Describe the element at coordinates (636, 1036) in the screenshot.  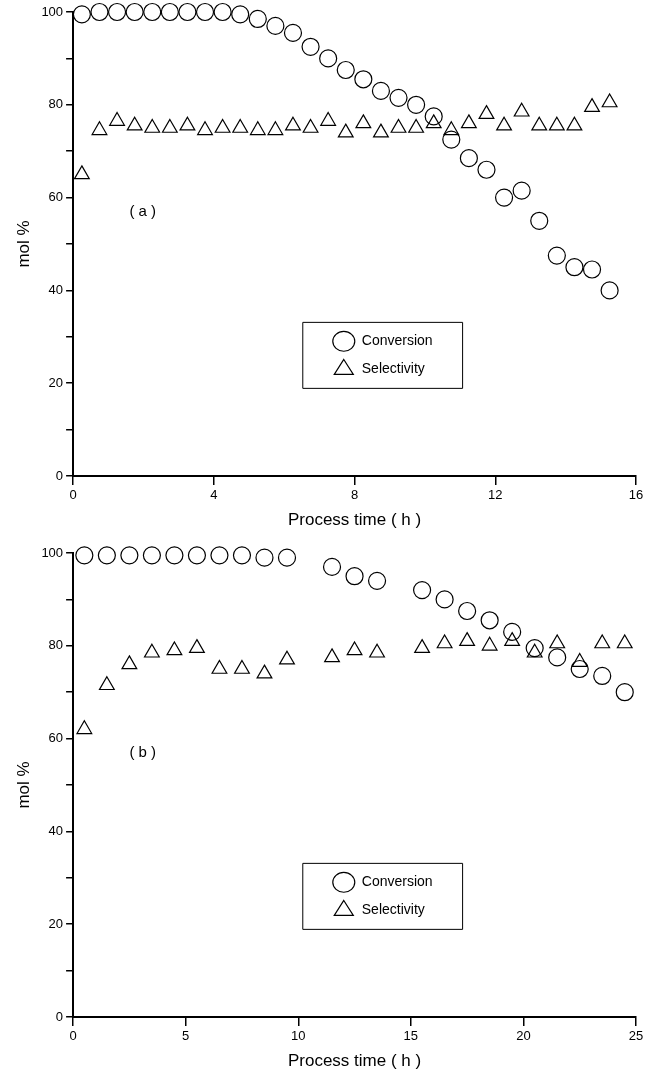
I see `x-tick-label: 25` at that location.